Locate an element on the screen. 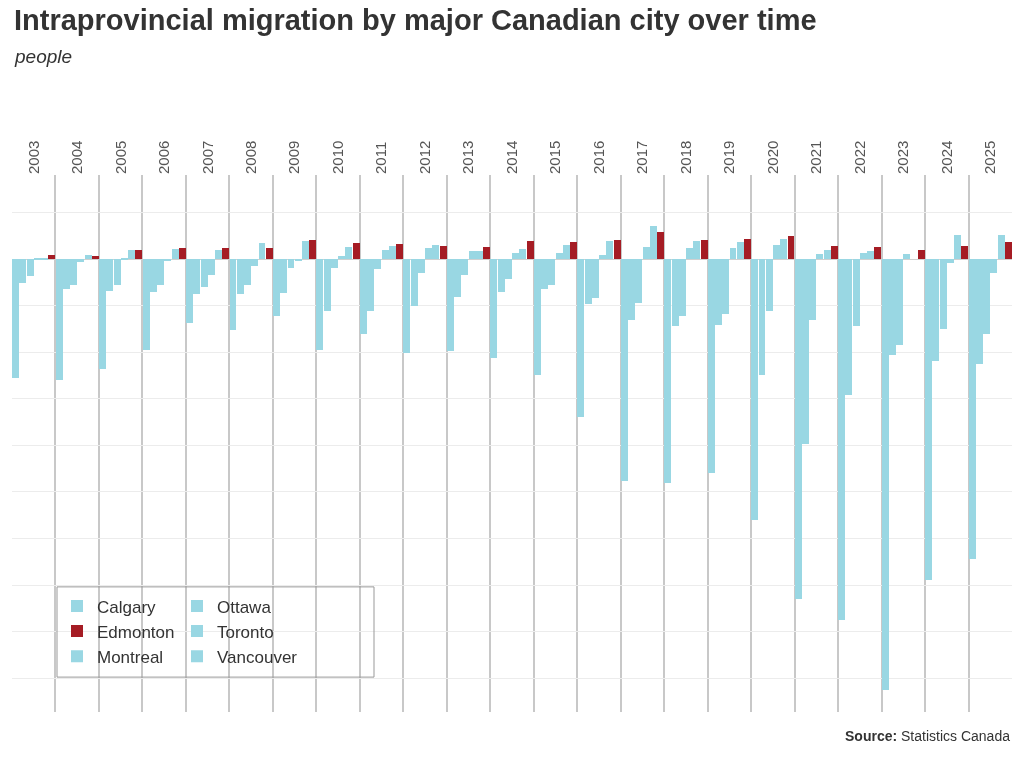 The width and height of the screenshot is (1024, 768). x-tick-label: 2011 is located at coordinates (381, 157).